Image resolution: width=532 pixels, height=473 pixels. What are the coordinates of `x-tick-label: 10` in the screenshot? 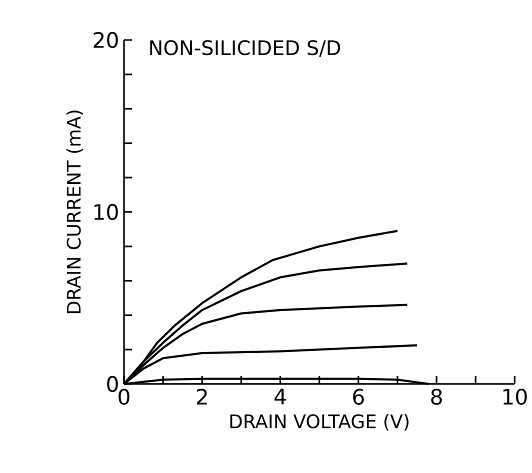 It's located at (515, 396).